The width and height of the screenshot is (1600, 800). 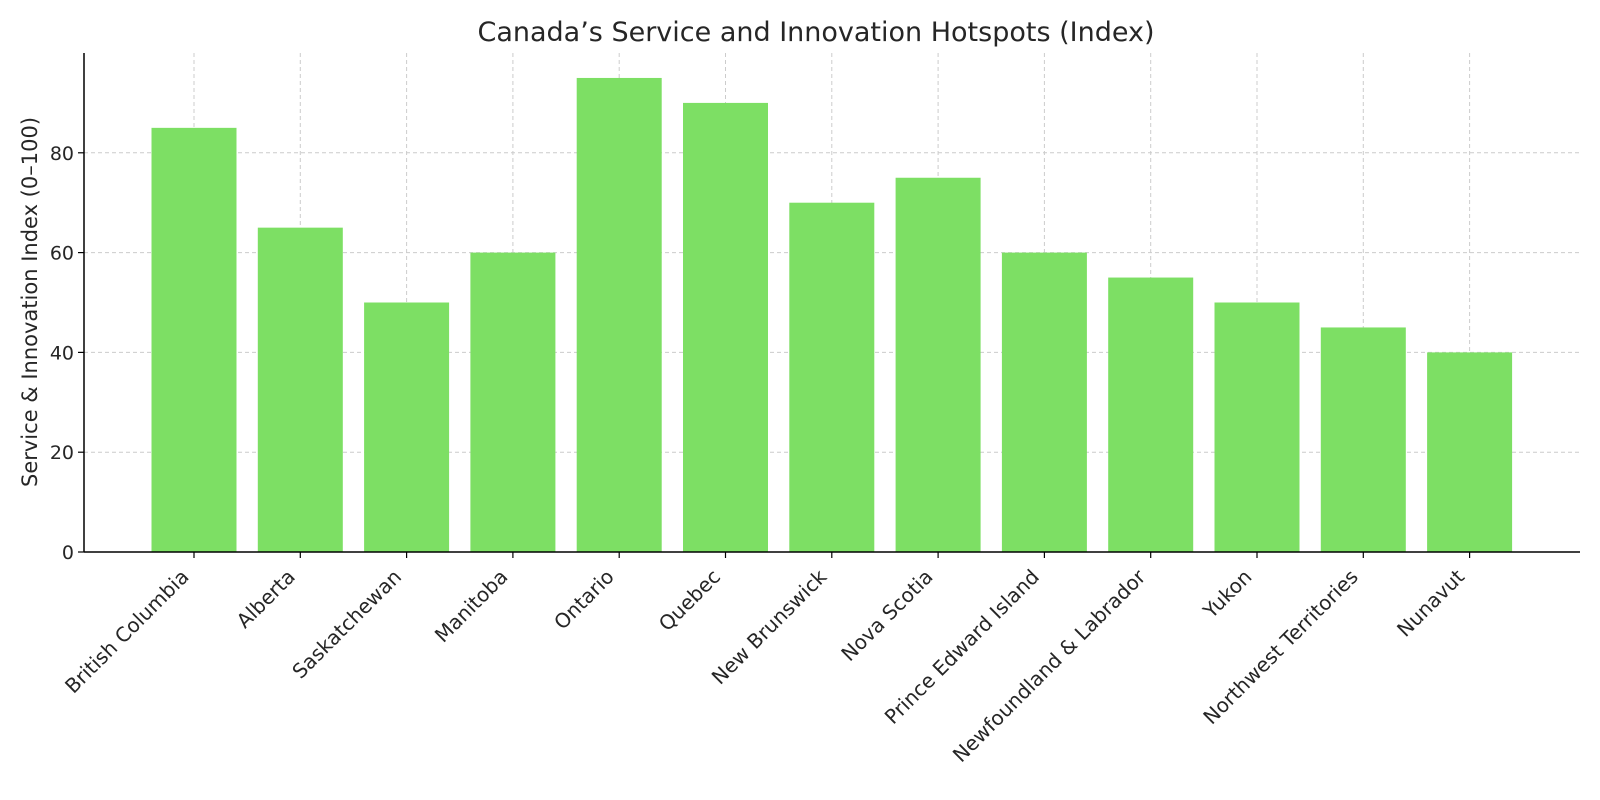 What do you see at coordinates (584, 600) in the screenshot?
I see `x-tick-label: Ontario` at bounding box center [584, 600].